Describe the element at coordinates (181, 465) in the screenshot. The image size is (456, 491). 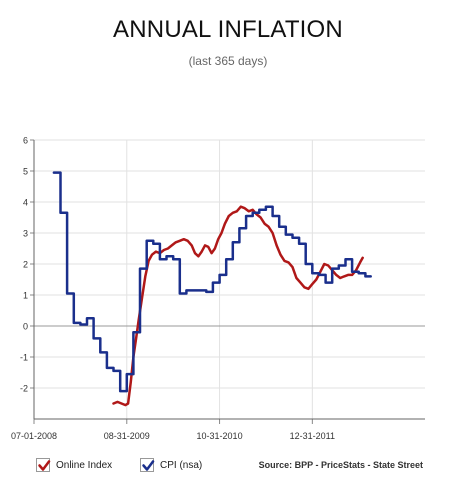
I see `legend-label-cpi: CPI (nsa)` at that location.